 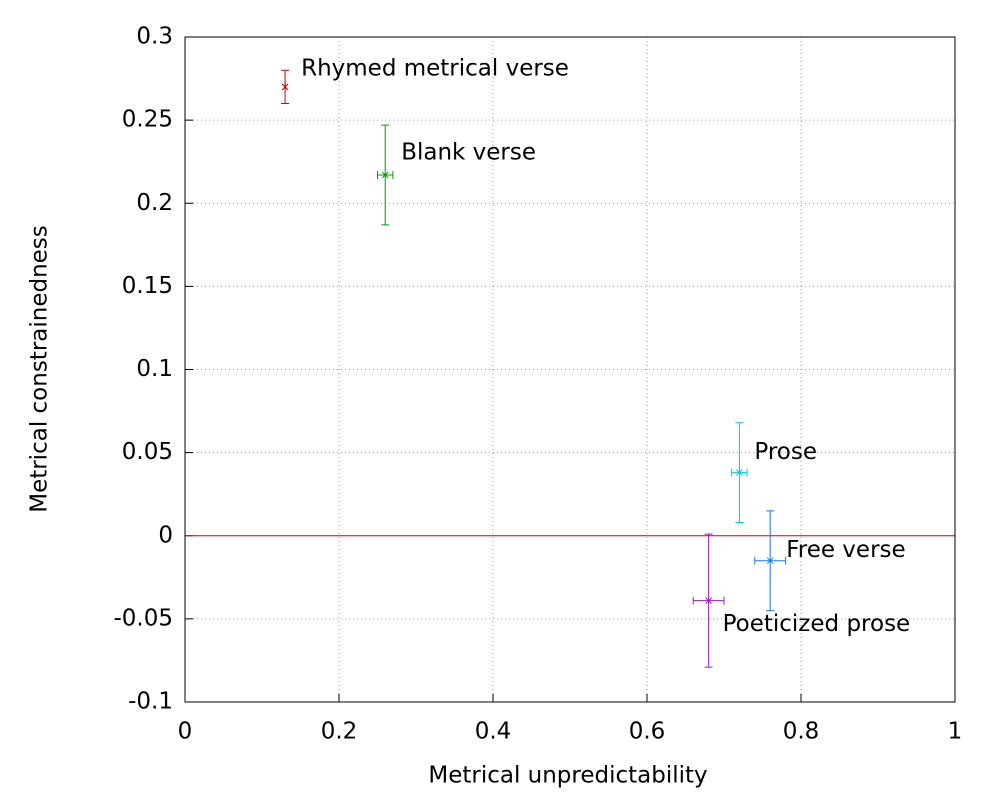 I want to click on point-label: Free verse, so click(x=845, y=550).